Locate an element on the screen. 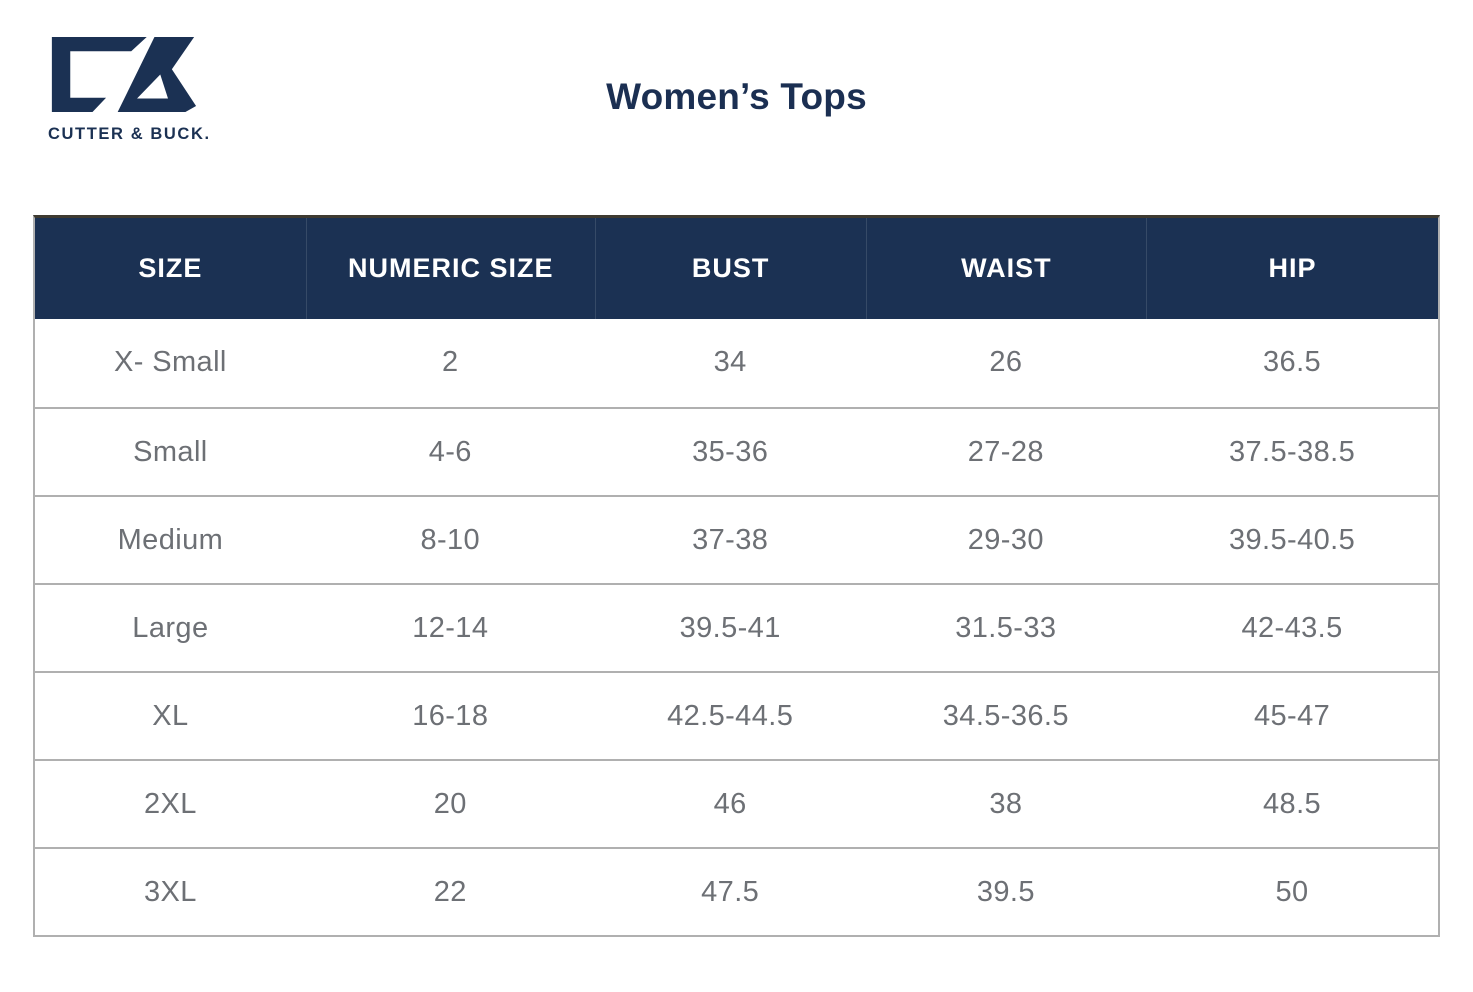 The width and height of the screenshot is (1473, 992). table-row: Large 12-14 39.5-41 31.5-33 42-43.5 is located at coordinates (736, 627).